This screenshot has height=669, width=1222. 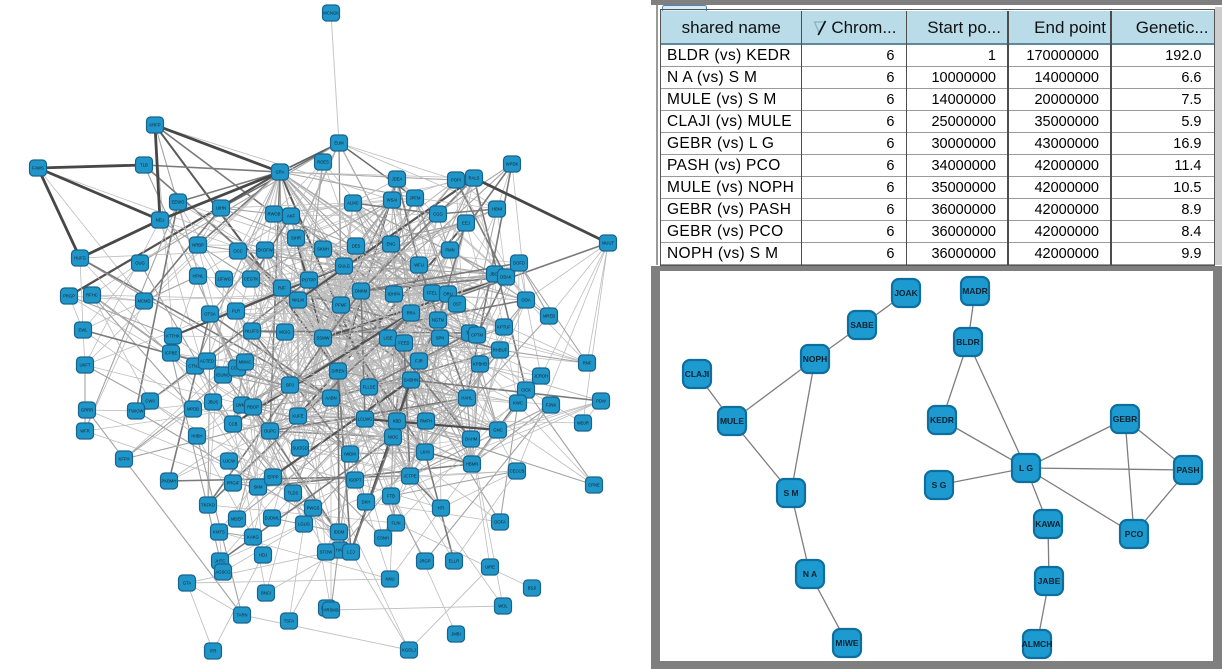 What do you see at coordinates (326, 552) in the screenshot?
I see `svg-text: STOW` at bounding box center [326, 552].